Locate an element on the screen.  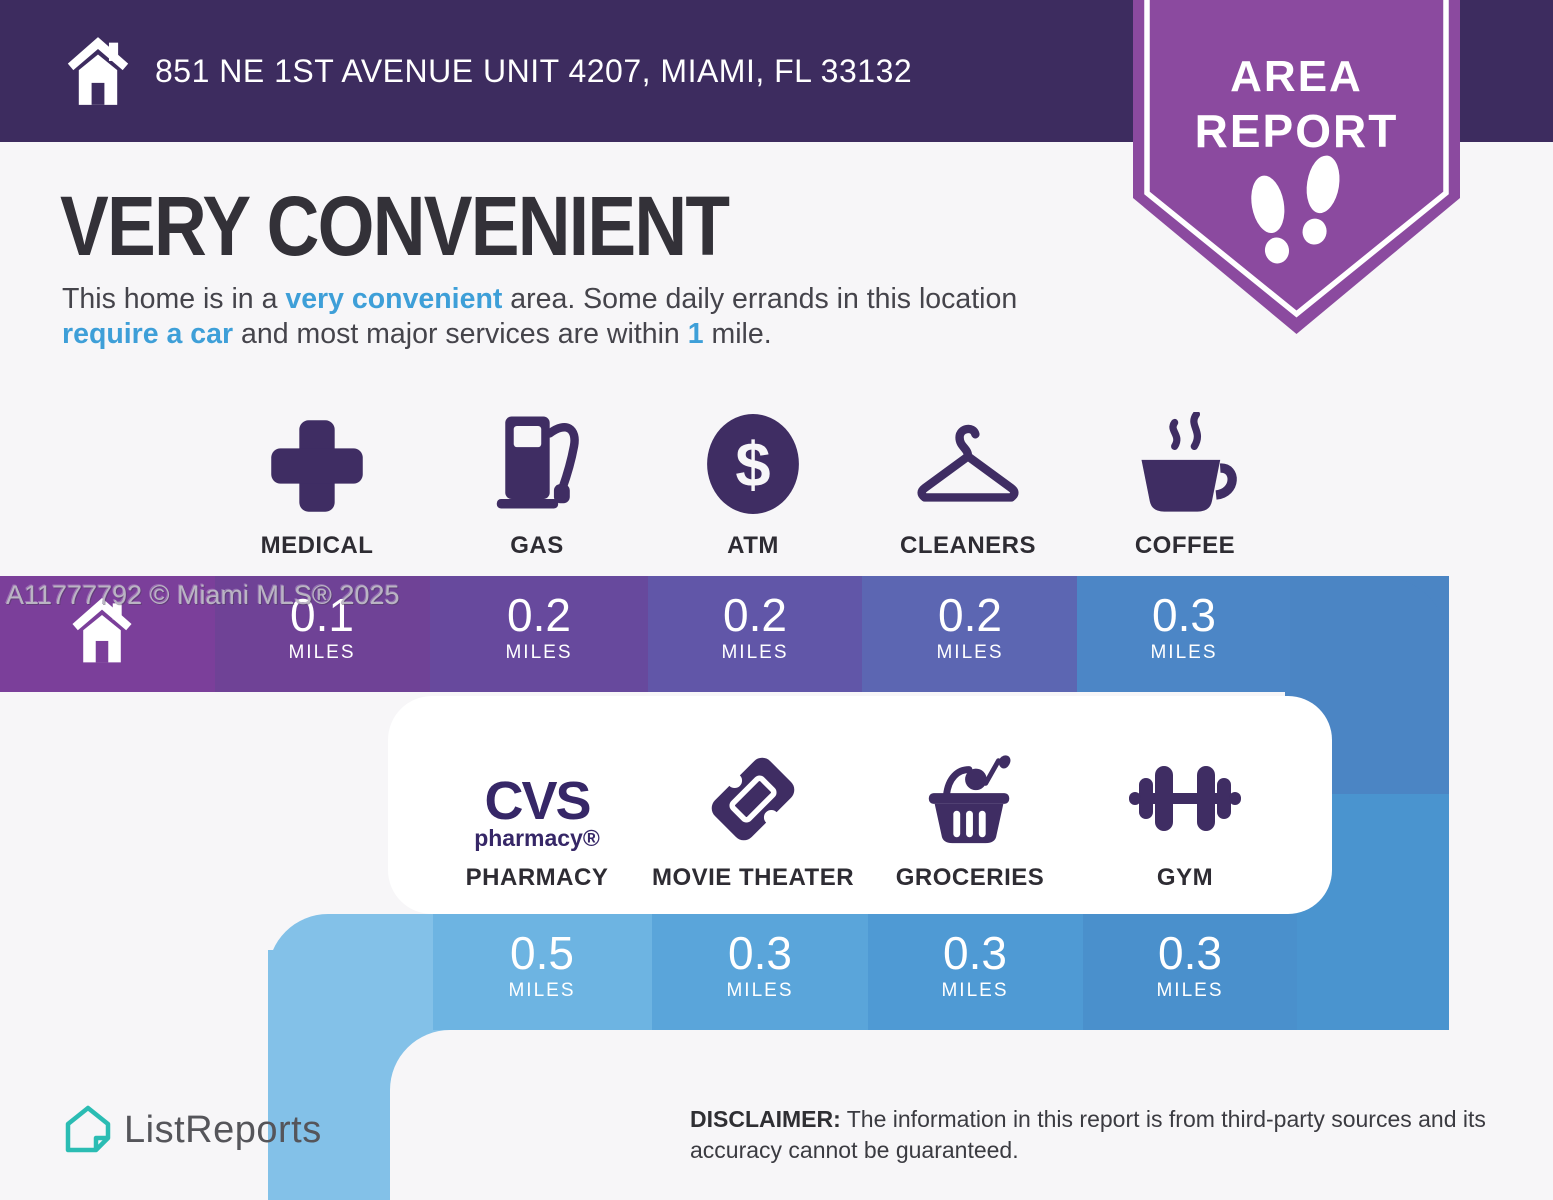
poi-pharmacy: CVS pharmacy® PHARMACY is located at coordinates (537, 820).